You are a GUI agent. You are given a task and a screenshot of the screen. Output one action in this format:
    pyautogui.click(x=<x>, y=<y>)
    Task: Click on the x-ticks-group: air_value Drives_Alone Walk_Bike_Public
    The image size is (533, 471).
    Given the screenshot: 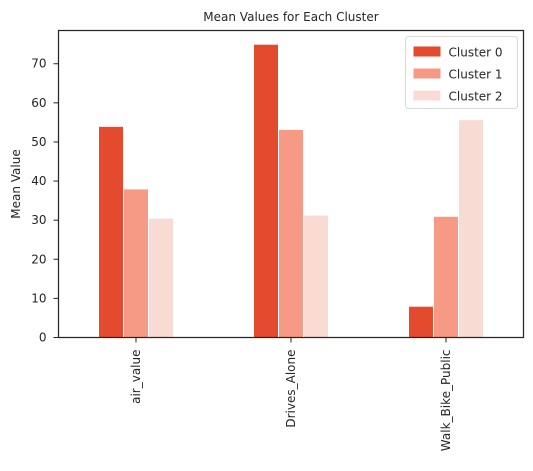 What is the action you would take?
    pyautogui.click(x=291, y=394)
    